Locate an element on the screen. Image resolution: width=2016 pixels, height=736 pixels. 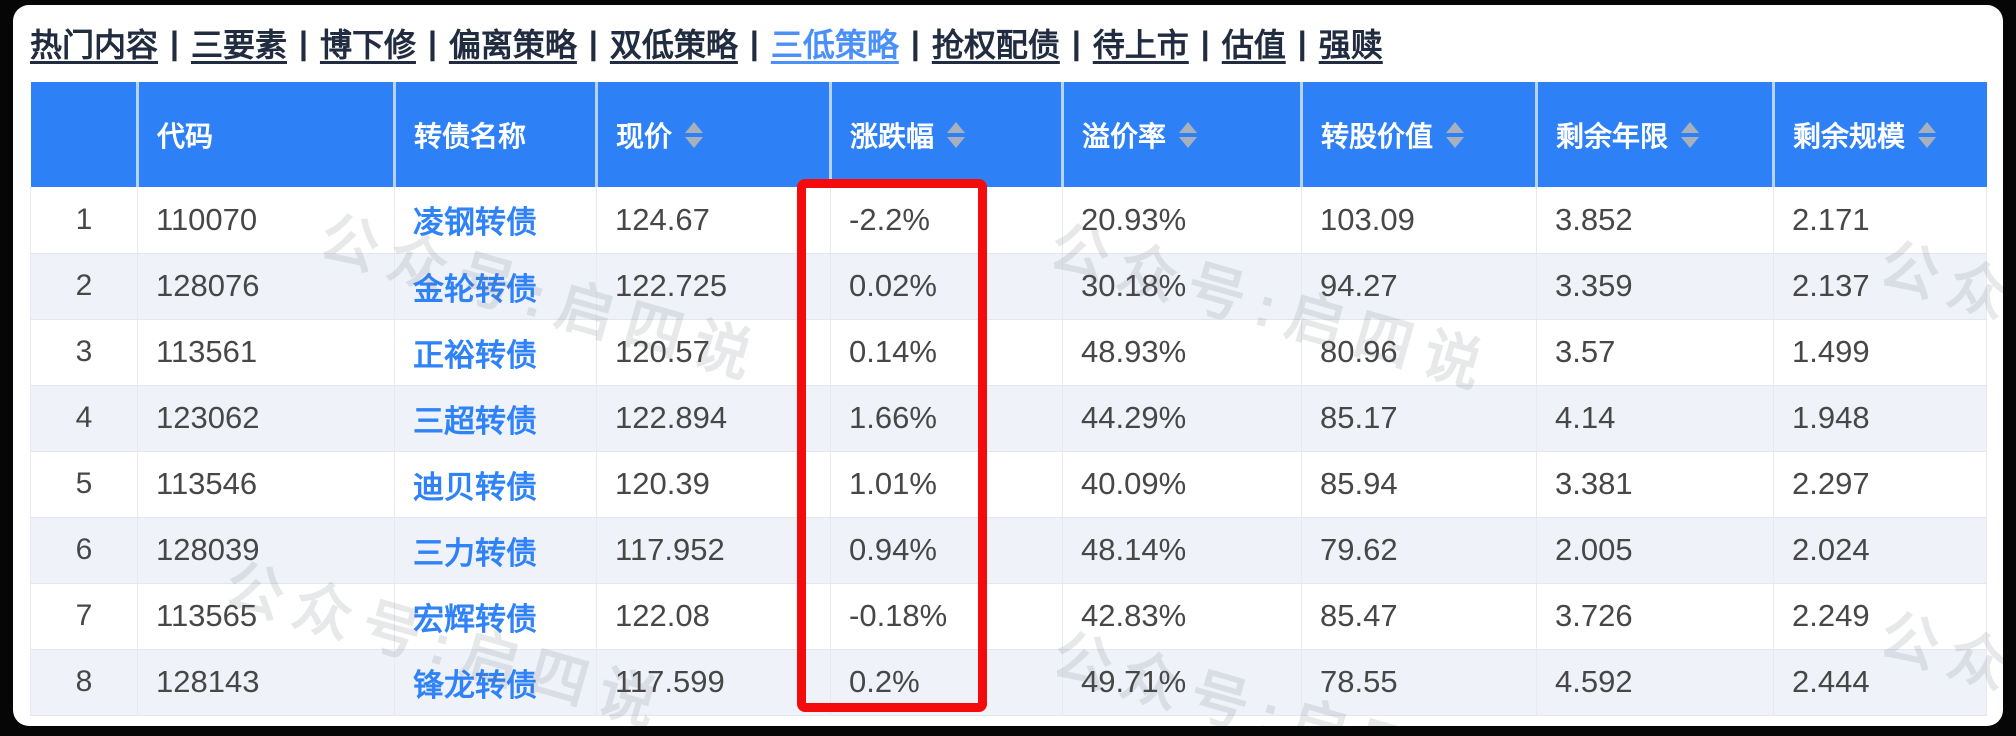
nav-tab: 强赎 is located at coordinates (1350, 45).